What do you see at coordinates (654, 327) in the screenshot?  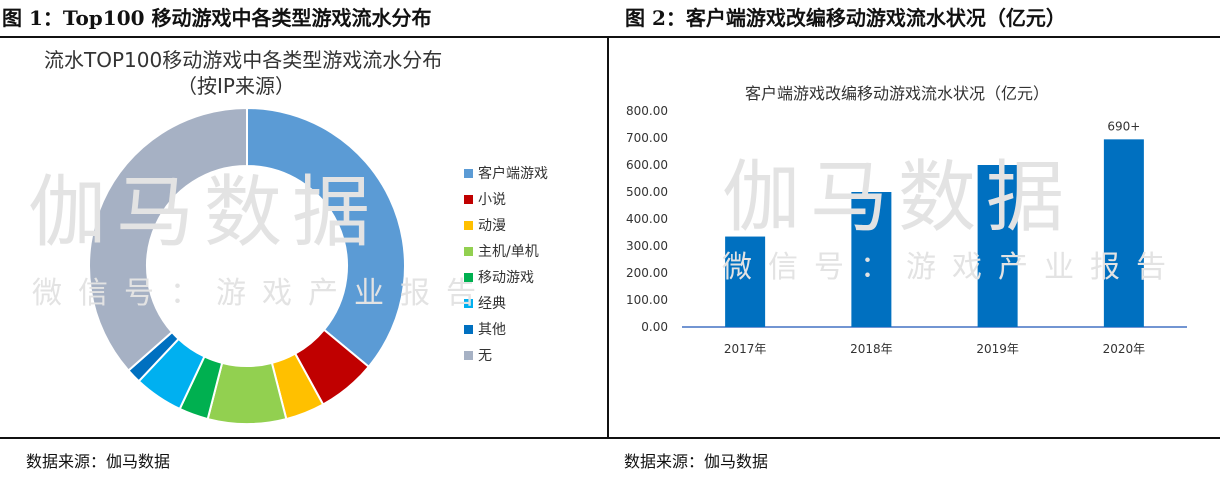 I see `y-tick-label: 0.00` at bounding box center [654, 327].